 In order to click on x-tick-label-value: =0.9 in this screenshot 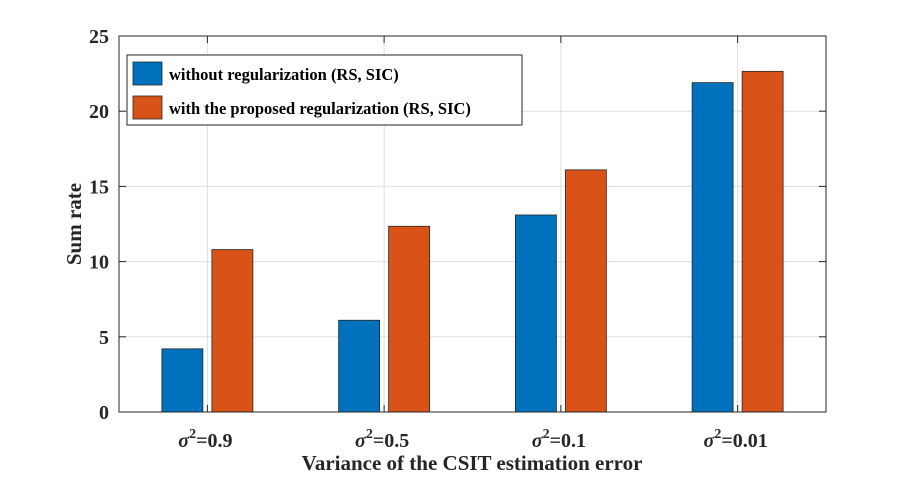, I will do `click(214, 441)`.